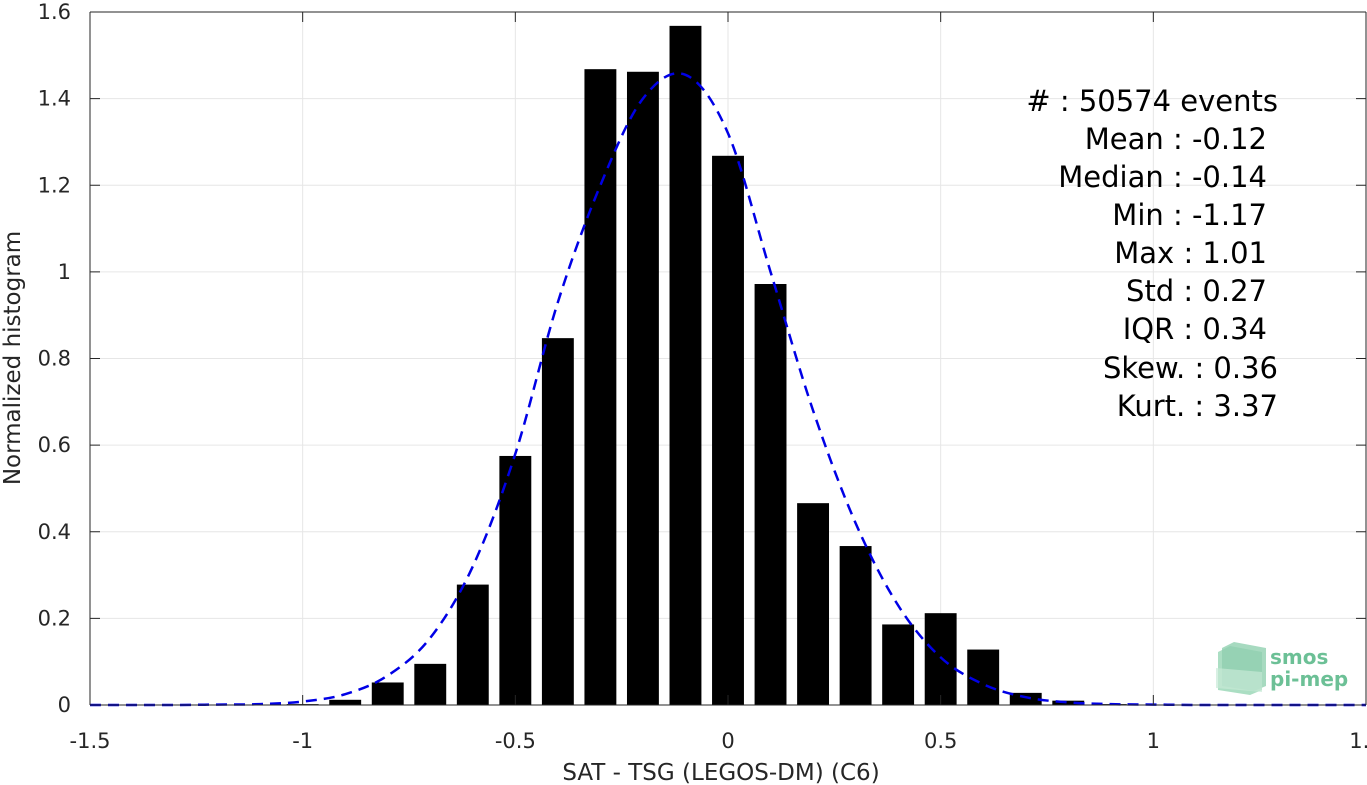 The width and height of the screenshot is (1367, 785). What do you see at coordinates (54, 185) in the screenshot?
I see `y-tick-label: 1.2` at bounding box center [54, 185].